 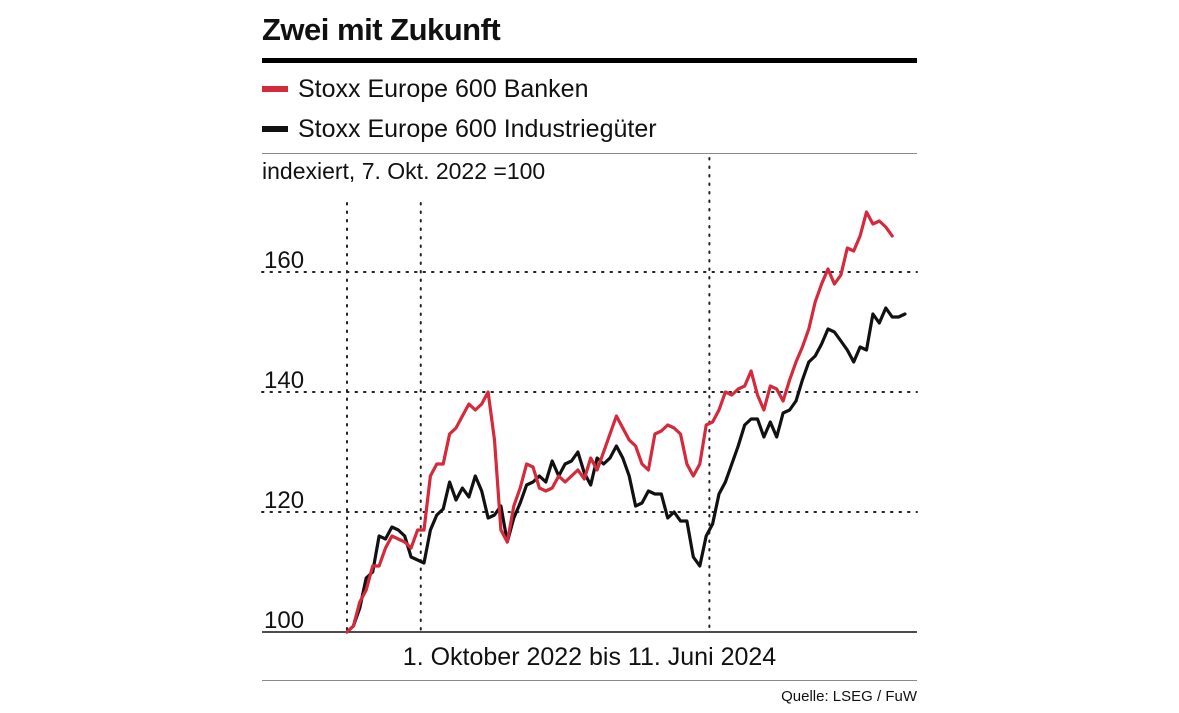 I want to click on legend-entry-banken: Stoxx Europe 600 Banken, so click(x=425, y=89).